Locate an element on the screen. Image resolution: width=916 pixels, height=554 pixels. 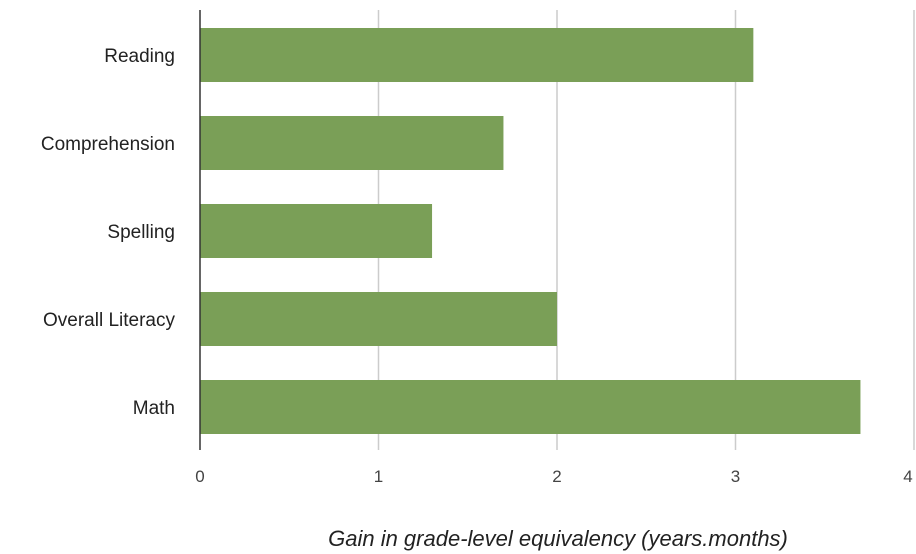
x-tick-label: 1 is located at coordinates (378, 476).